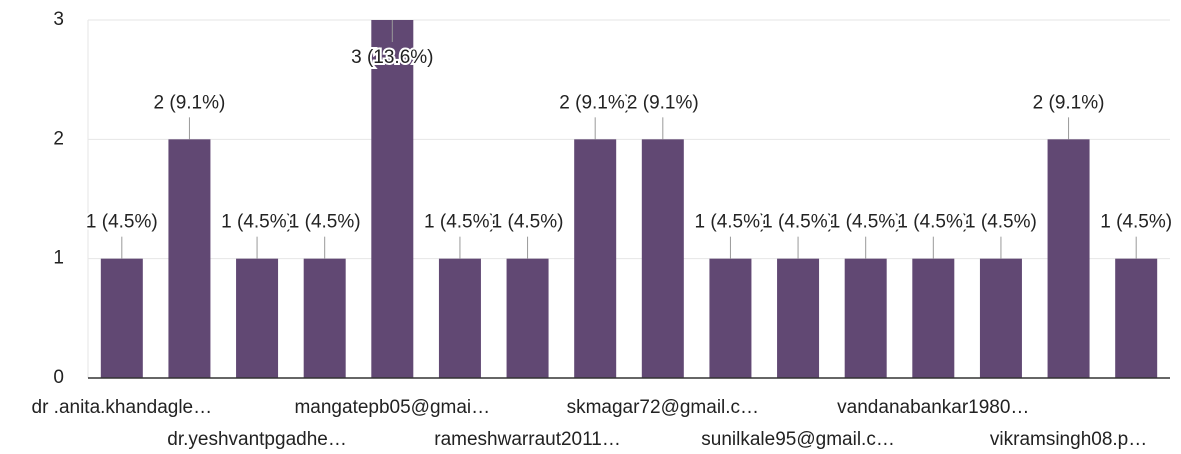 Image resolution: width=1181 pixels, height=454 pixels. Describe the element at coordinates (58, 19) in the screenshot. I see `y-tick-label: 3` at that location.